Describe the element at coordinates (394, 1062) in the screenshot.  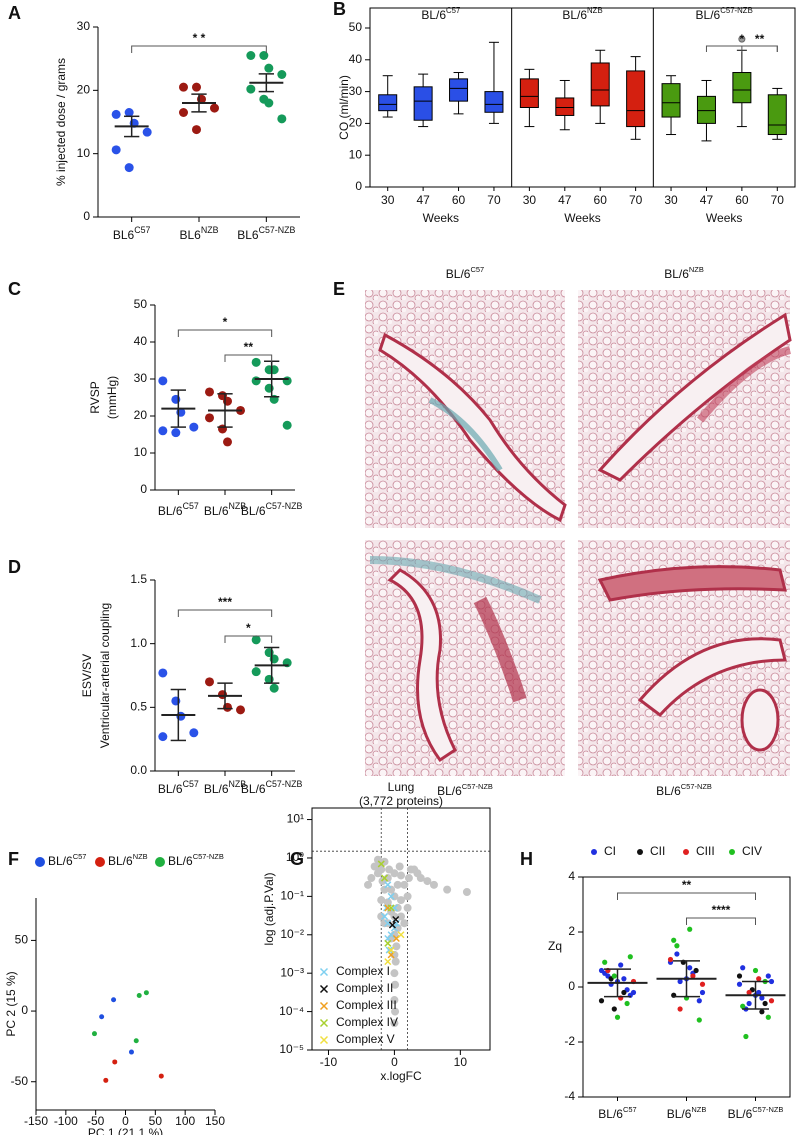
I see `x-tick-label: 0` at that location.